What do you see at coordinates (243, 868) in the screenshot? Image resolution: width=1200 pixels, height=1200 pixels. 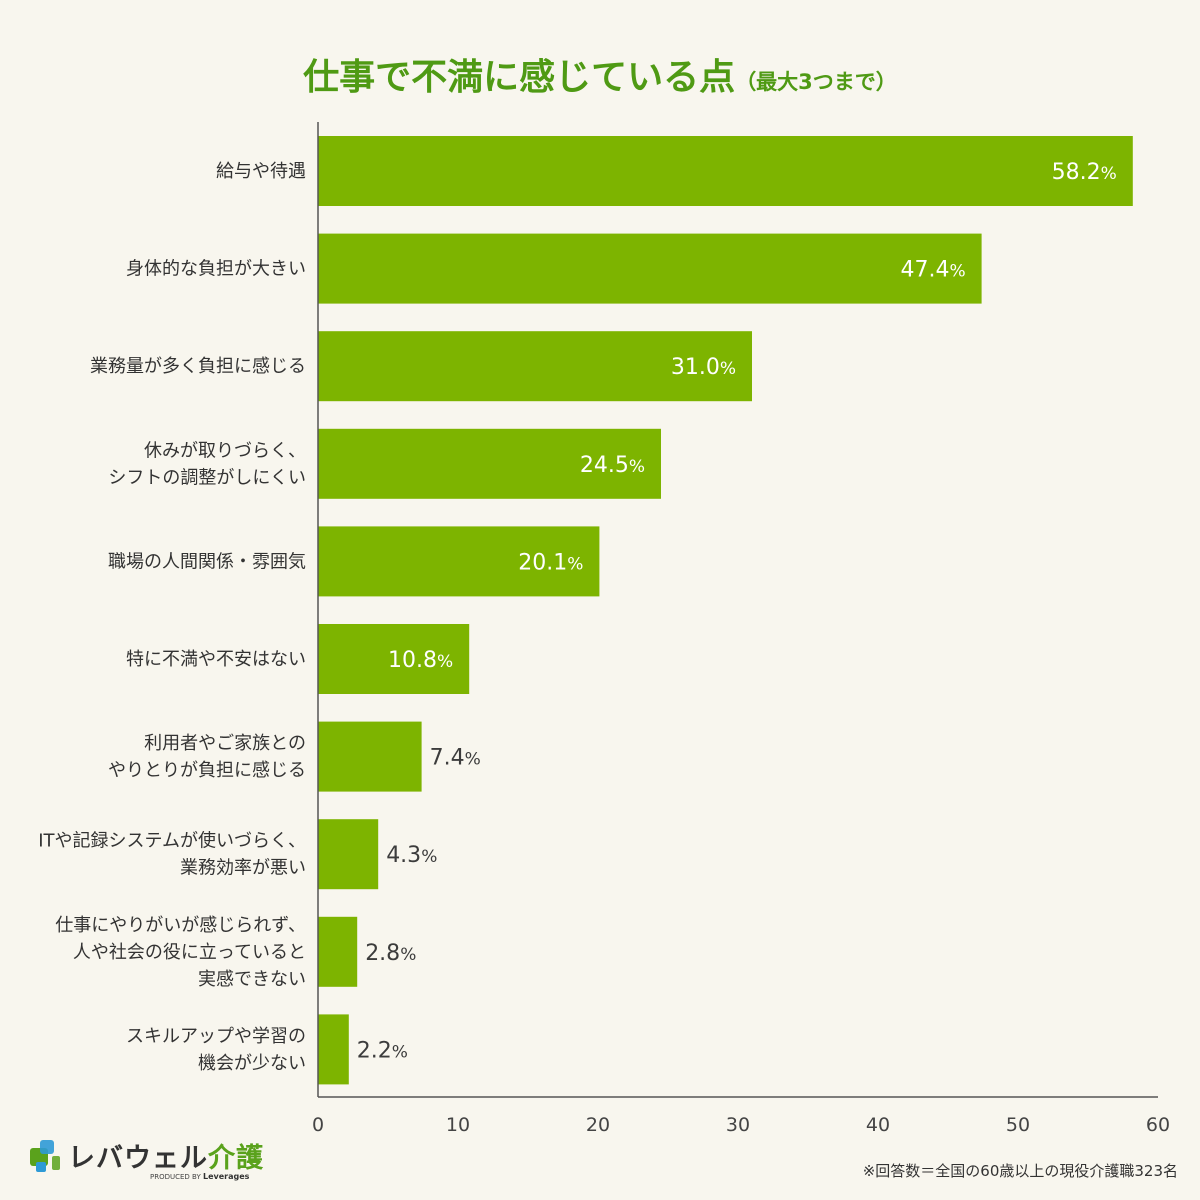 I see `category-label-line: 業務効率が悪い` at bounding box center [243, 868].